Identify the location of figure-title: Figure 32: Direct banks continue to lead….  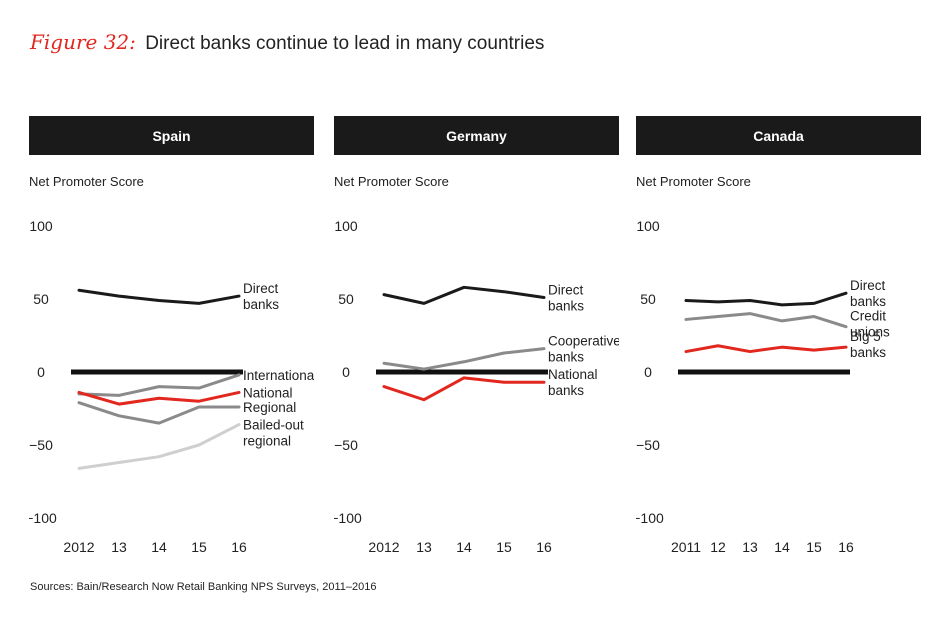
(287, 42).